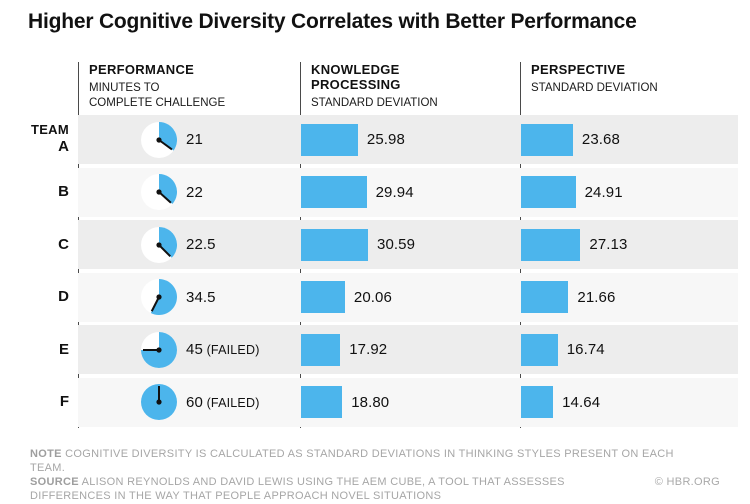 Image resolution: width=750 pixels, height=504 pixels. I want to click on perspective-value: 14.64, so click(581, 402).